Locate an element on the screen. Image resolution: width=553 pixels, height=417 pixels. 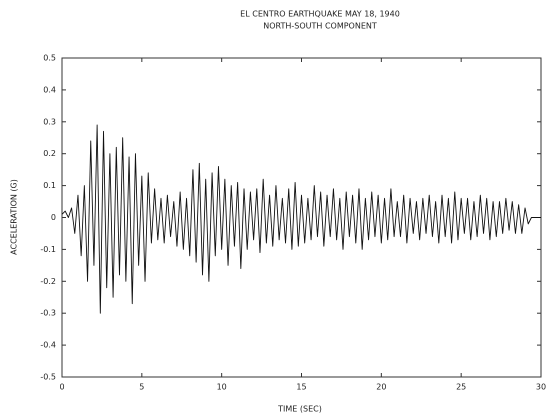
x-tick-label: 25 is located at coordinates (461, 387).